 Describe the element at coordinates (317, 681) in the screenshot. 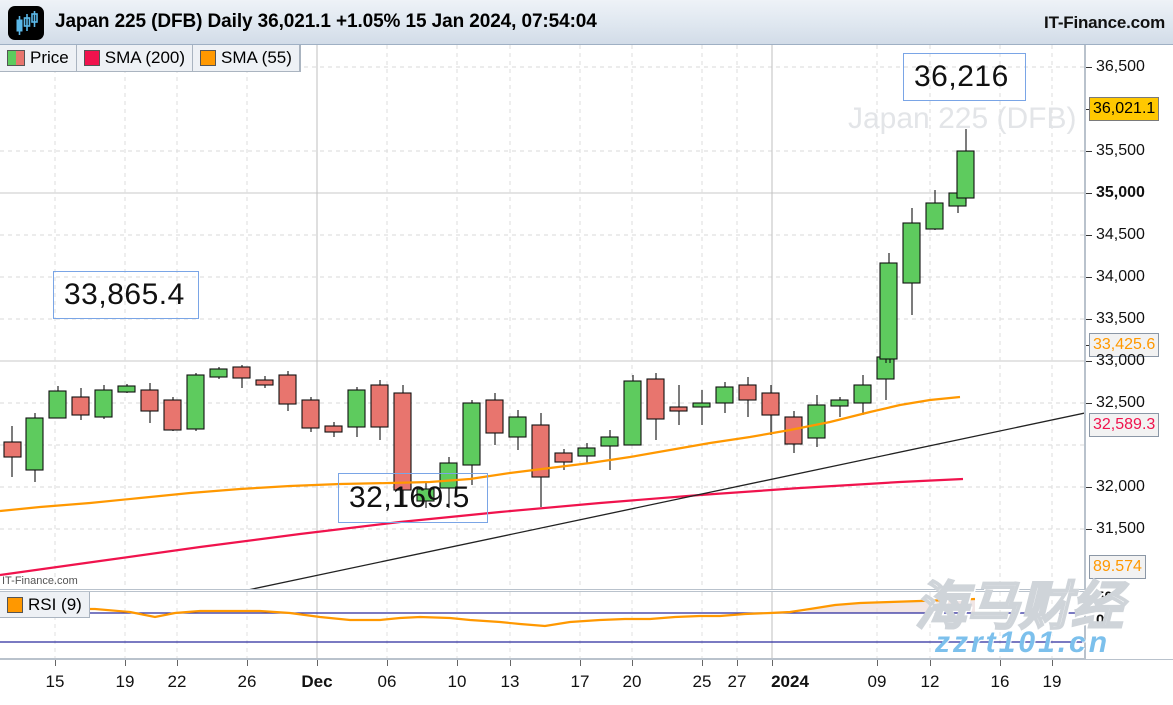

I see `date-tick-4: Dec` at that location.